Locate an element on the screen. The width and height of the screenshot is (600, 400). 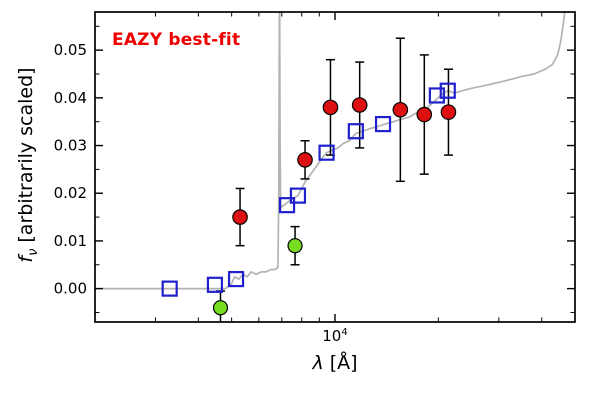
y-tick-label: 0.02 is located at coordinates (70, 193).